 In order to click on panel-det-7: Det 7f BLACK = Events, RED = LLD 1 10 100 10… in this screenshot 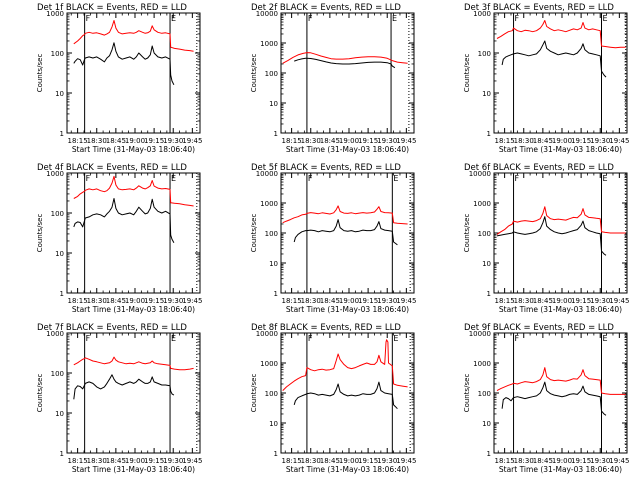, I will do `click(119, 398)`.